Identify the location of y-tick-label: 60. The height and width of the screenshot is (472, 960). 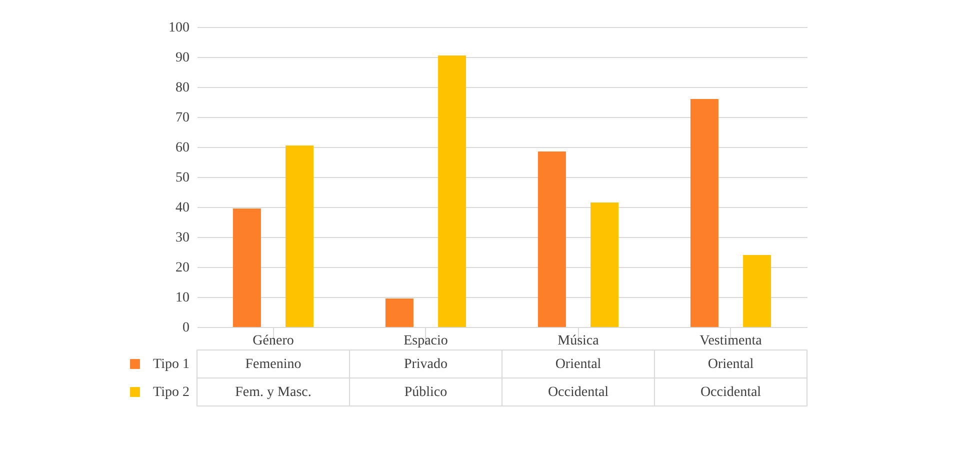
(183, 148).